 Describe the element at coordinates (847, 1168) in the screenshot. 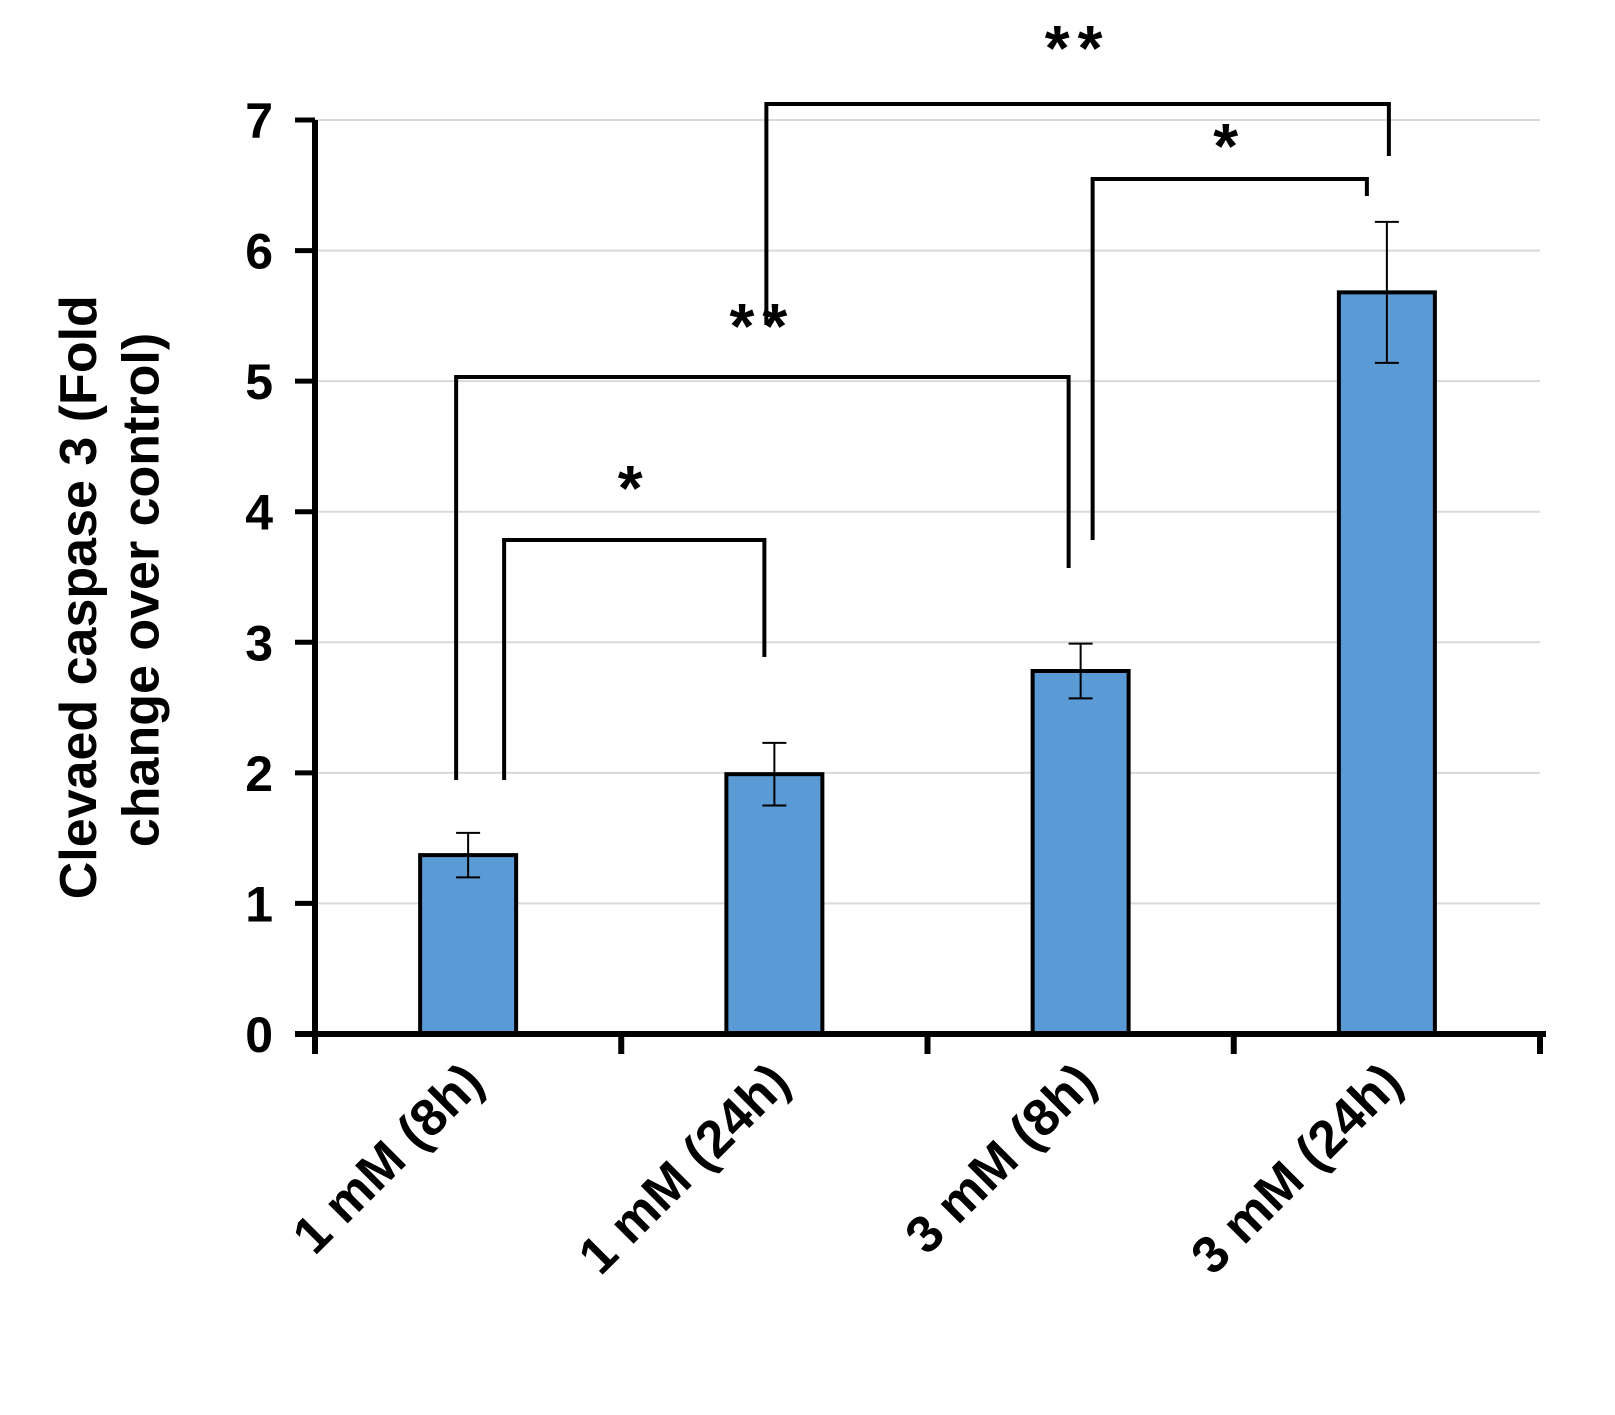

I see `x-tick-labels: 1 mM (8h) 1 mM (24h) 3 mM (8h) 3 mM (24h)` at that location.